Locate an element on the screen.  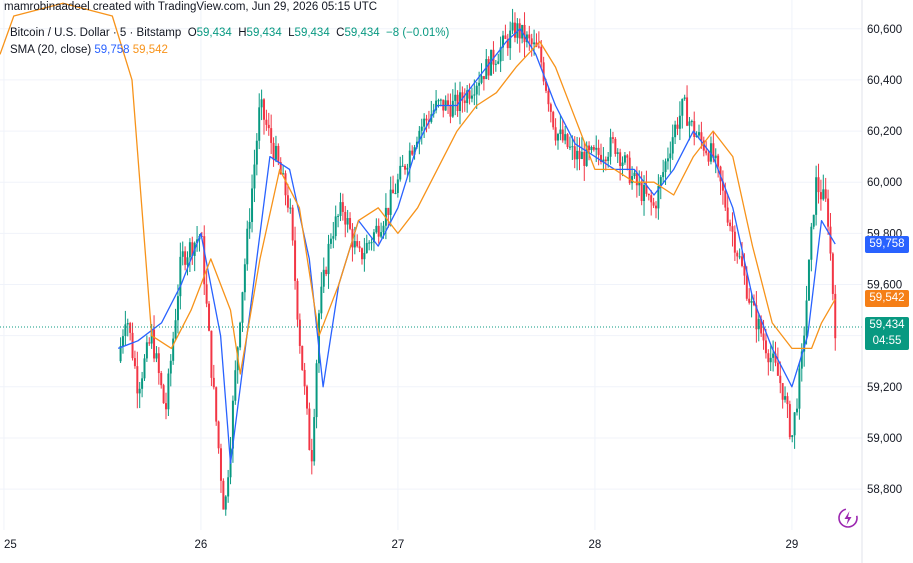
close-label: C is located at coordinates (340, 33).